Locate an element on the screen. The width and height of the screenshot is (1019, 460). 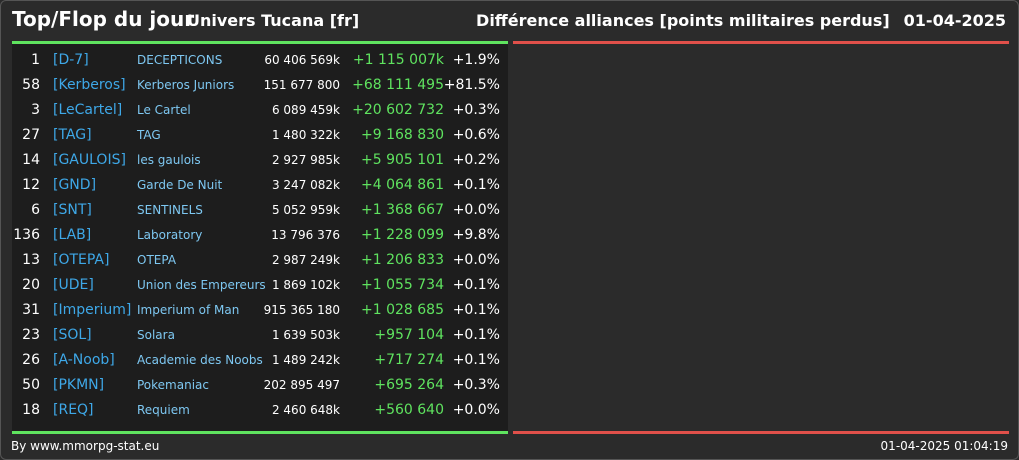
rank-cell: 31 is located at coordinates (31, 310).